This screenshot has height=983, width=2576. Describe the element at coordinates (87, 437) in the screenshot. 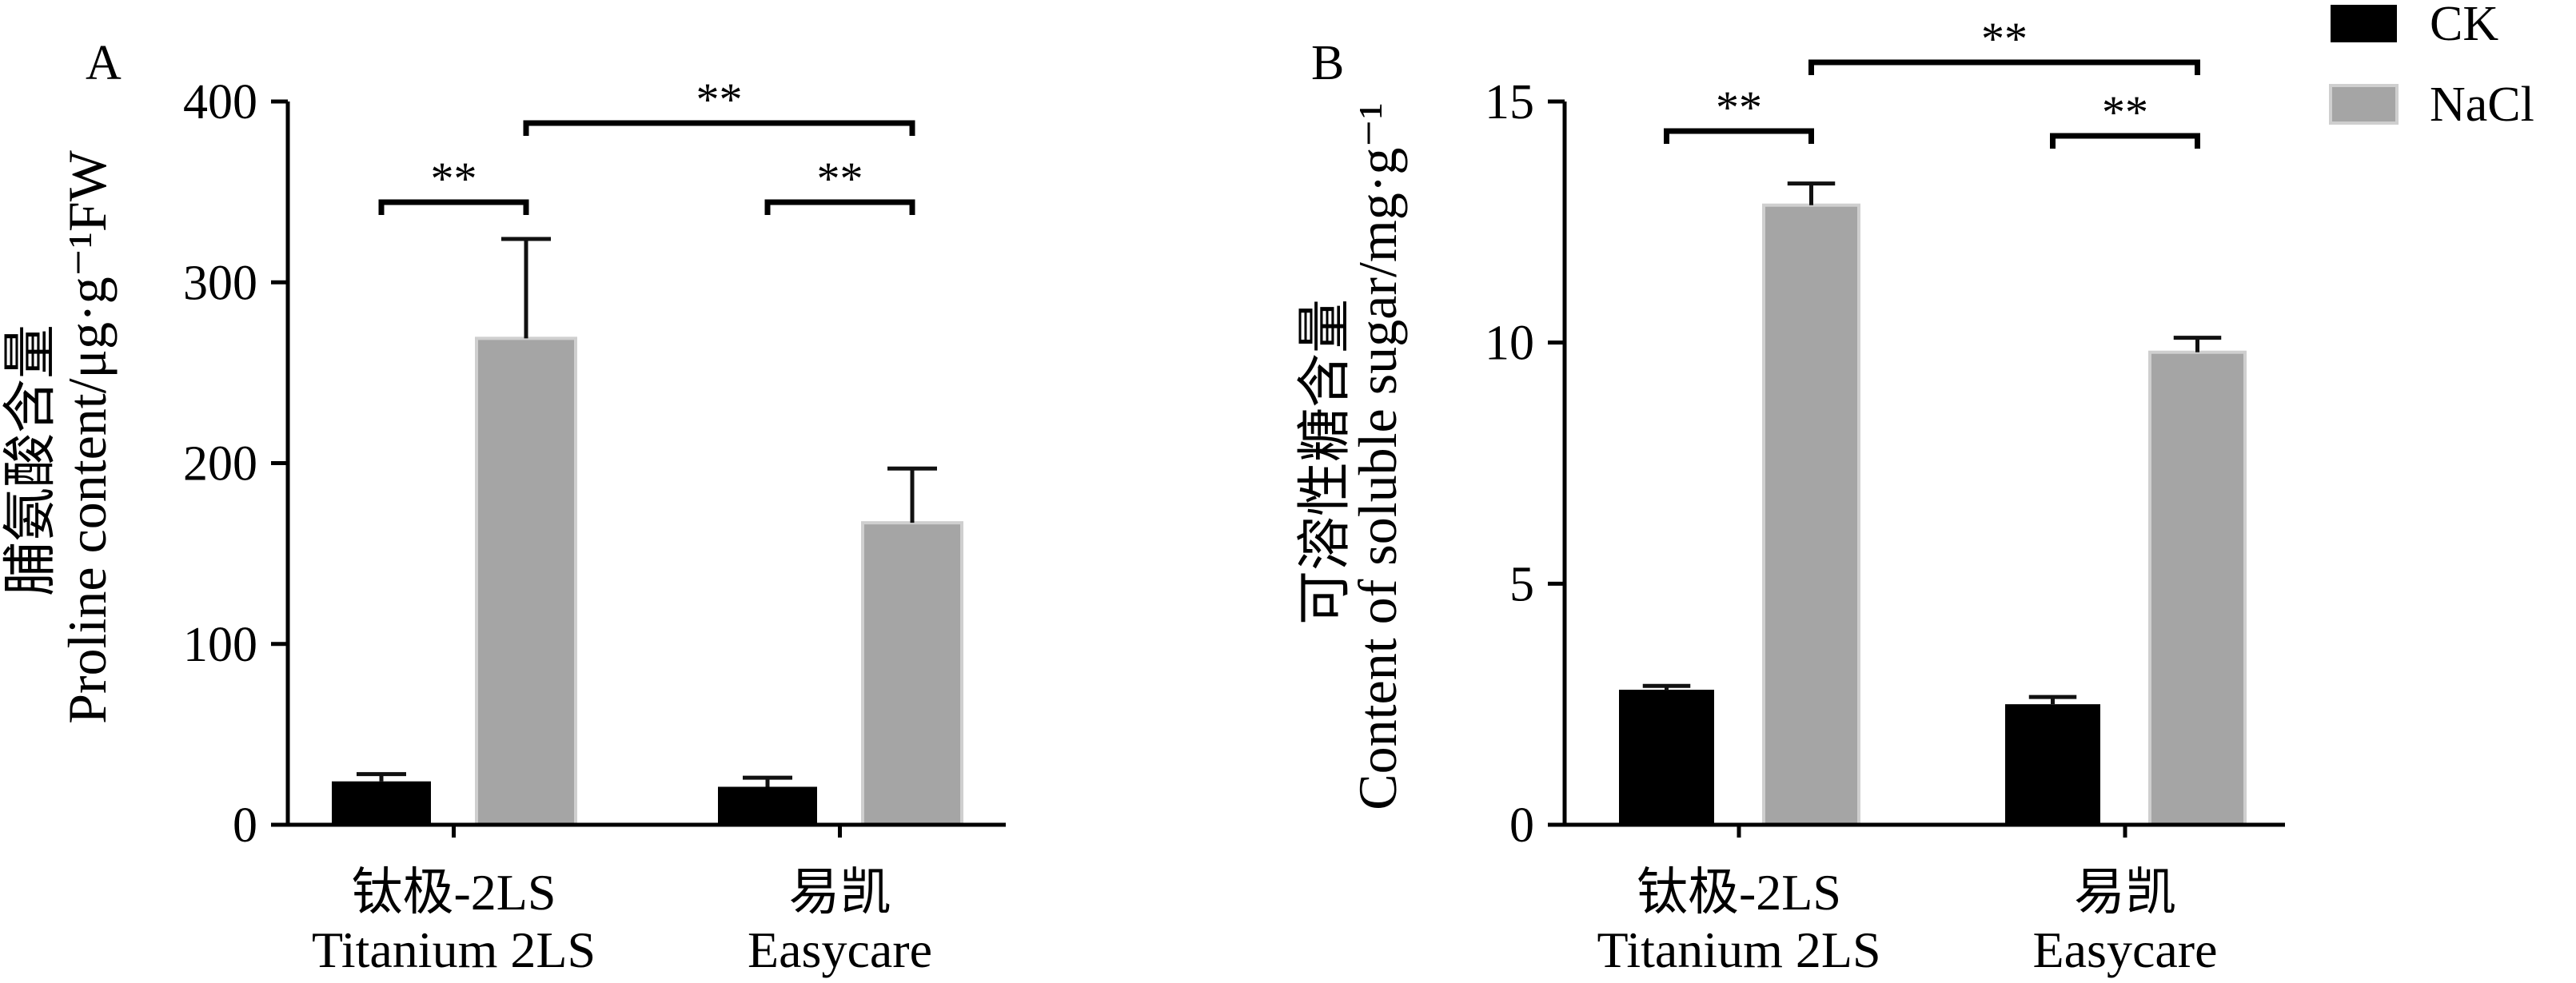

I see `y-axis-title: Proline content/μg·g⁻¹FW` at that location.